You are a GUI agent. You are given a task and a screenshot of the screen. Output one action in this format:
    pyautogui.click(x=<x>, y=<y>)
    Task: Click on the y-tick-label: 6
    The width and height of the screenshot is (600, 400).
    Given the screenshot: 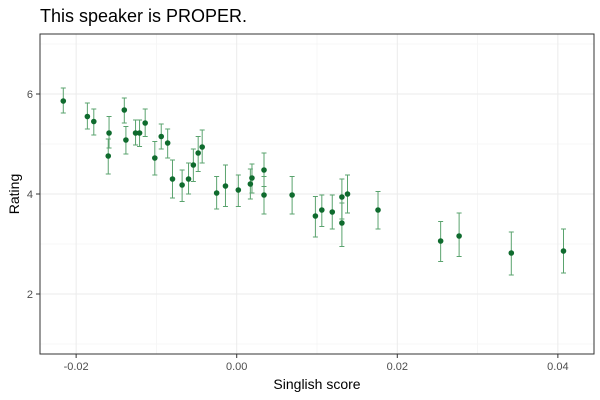 What is the action you would take?
    pyautogui.click(x=30, y=95)
    